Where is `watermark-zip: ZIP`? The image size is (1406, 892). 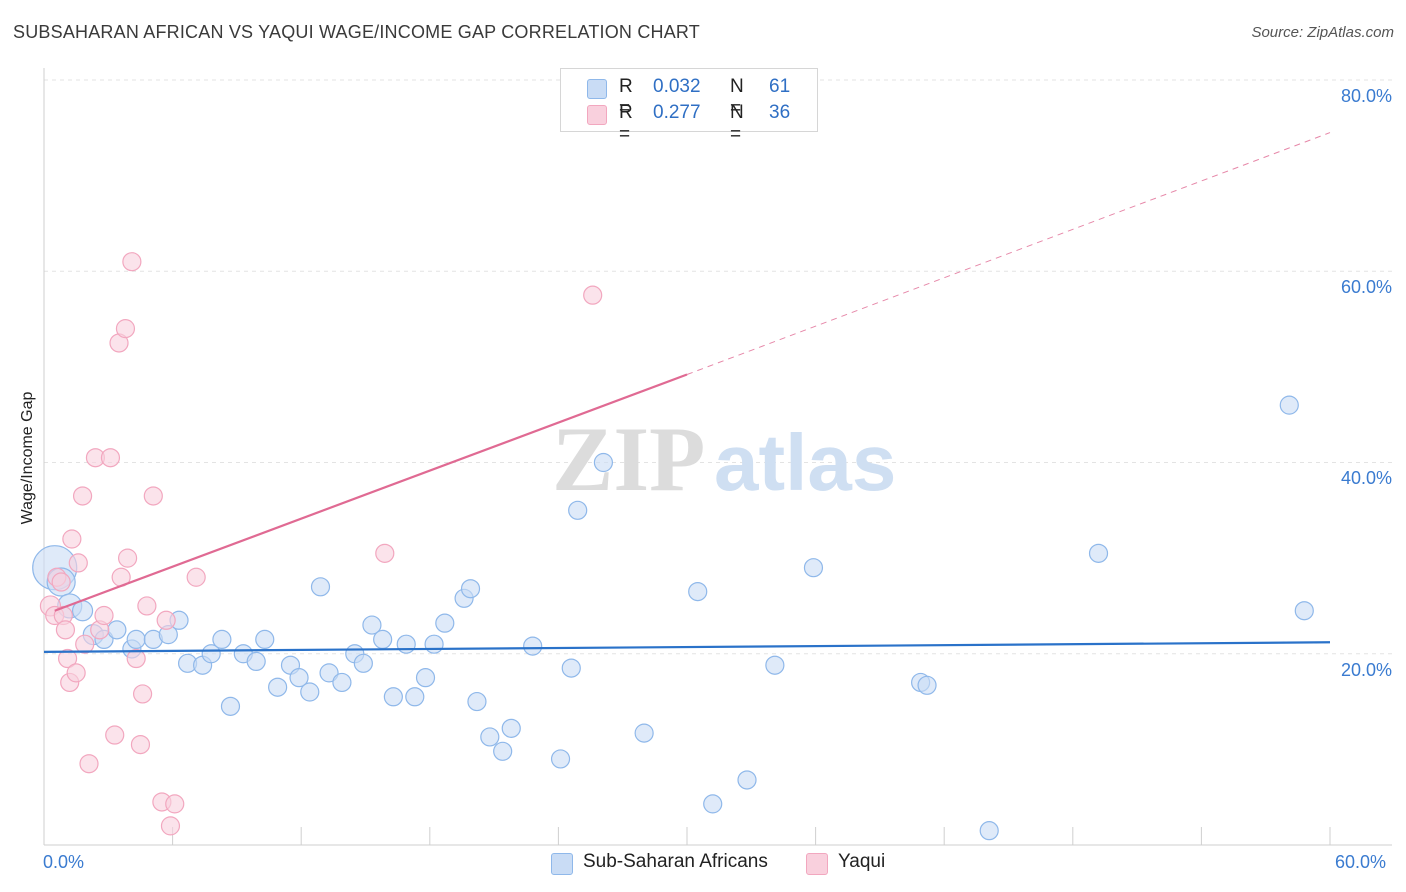 watermark-zip: ZIP is located at coordinates (628, 459).